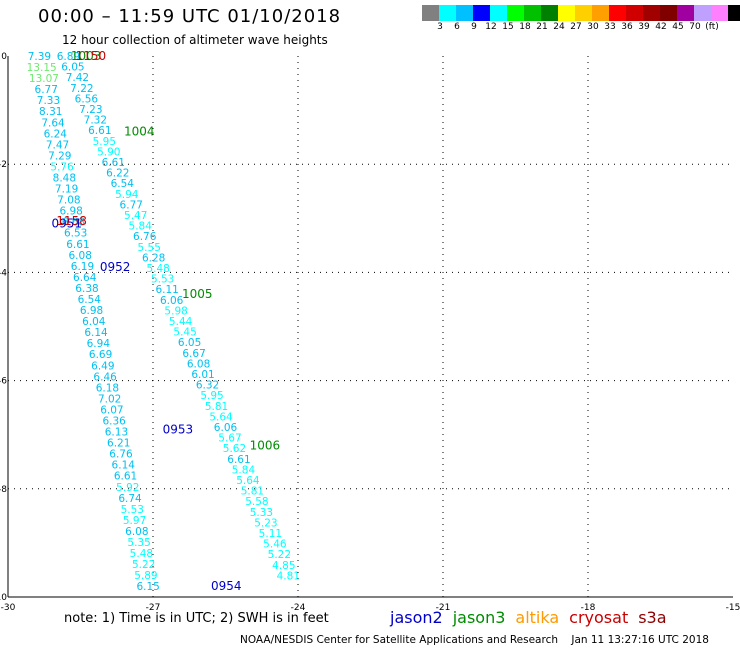 Image resolution: width=740 pixels, height=650 pixels. Describe the element at coordinates (72, 68) in the screenshot. I see `data-point-label: 6.05` at that location.